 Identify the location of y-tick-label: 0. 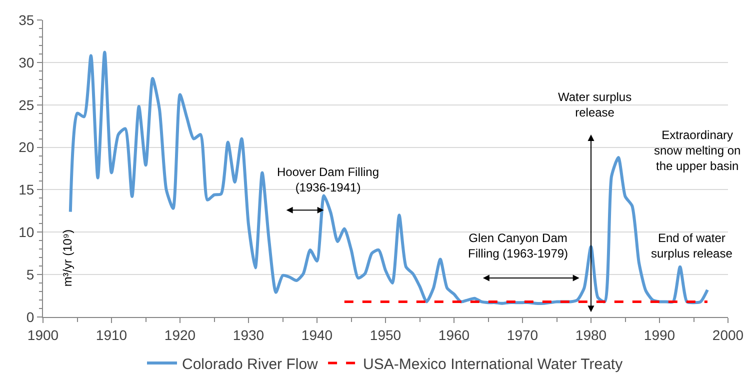
(30, 316).